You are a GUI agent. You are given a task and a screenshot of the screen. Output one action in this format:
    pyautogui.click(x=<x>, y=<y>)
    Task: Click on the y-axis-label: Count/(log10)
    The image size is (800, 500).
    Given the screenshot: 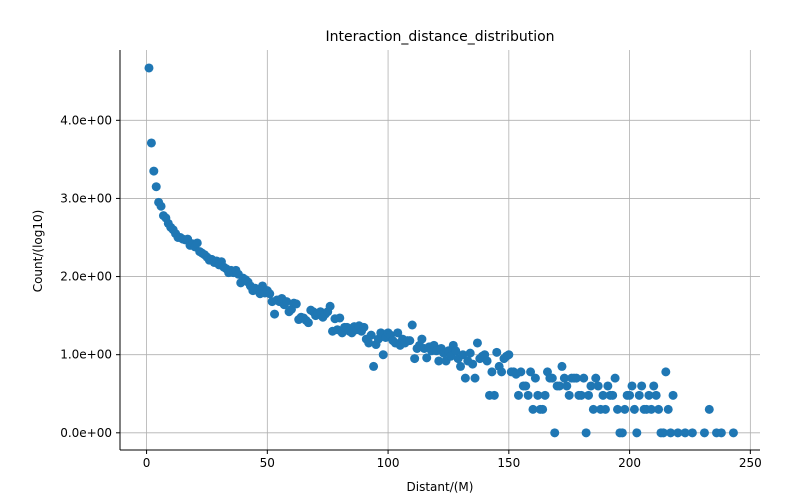 What is the action you would take?
    pyautogui.click(x=38, y=251)
    